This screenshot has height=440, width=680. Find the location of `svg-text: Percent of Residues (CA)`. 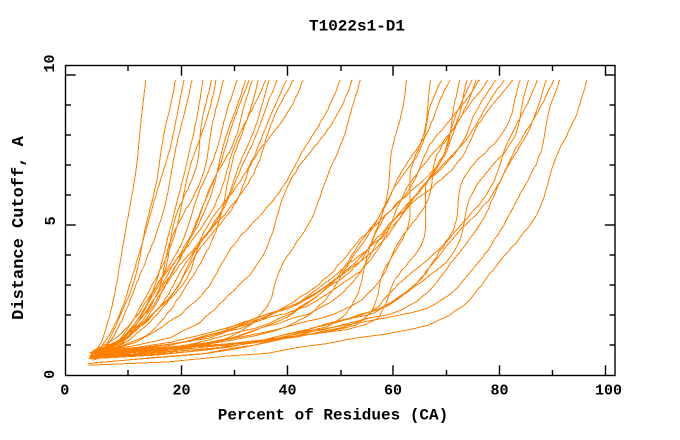

svg-text: Percent of Residues (CA) is located at coordinates (333, 416).